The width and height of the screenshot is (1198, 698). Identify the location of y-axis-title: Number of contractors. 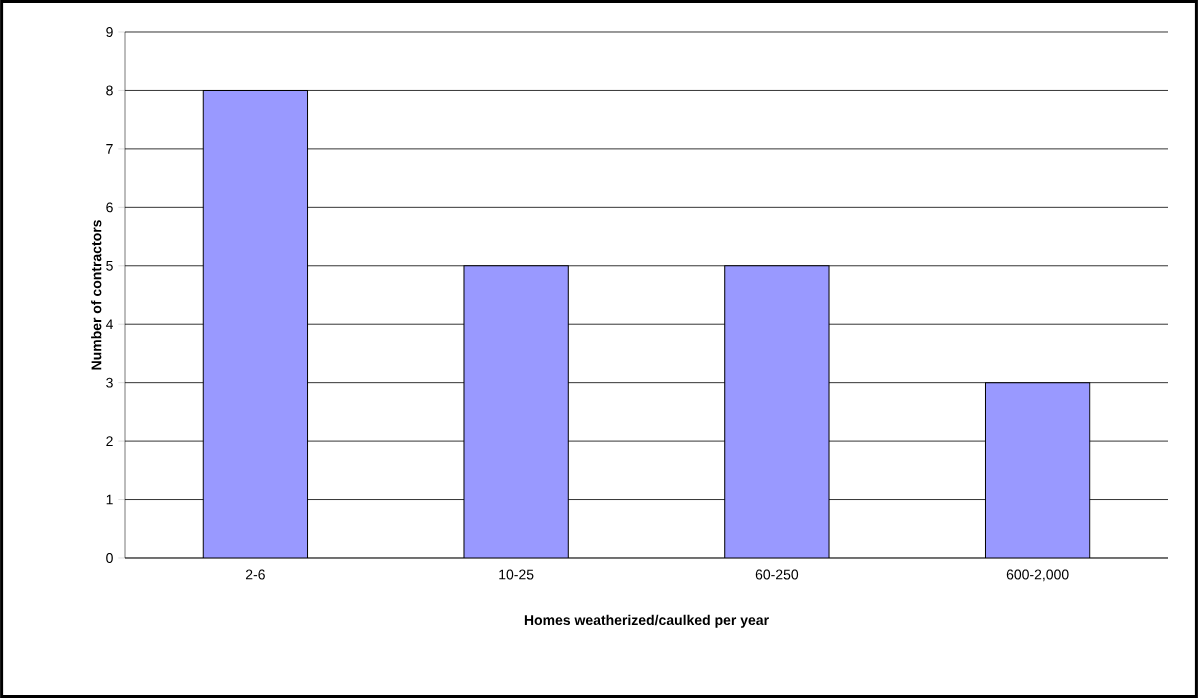
(96, 295).